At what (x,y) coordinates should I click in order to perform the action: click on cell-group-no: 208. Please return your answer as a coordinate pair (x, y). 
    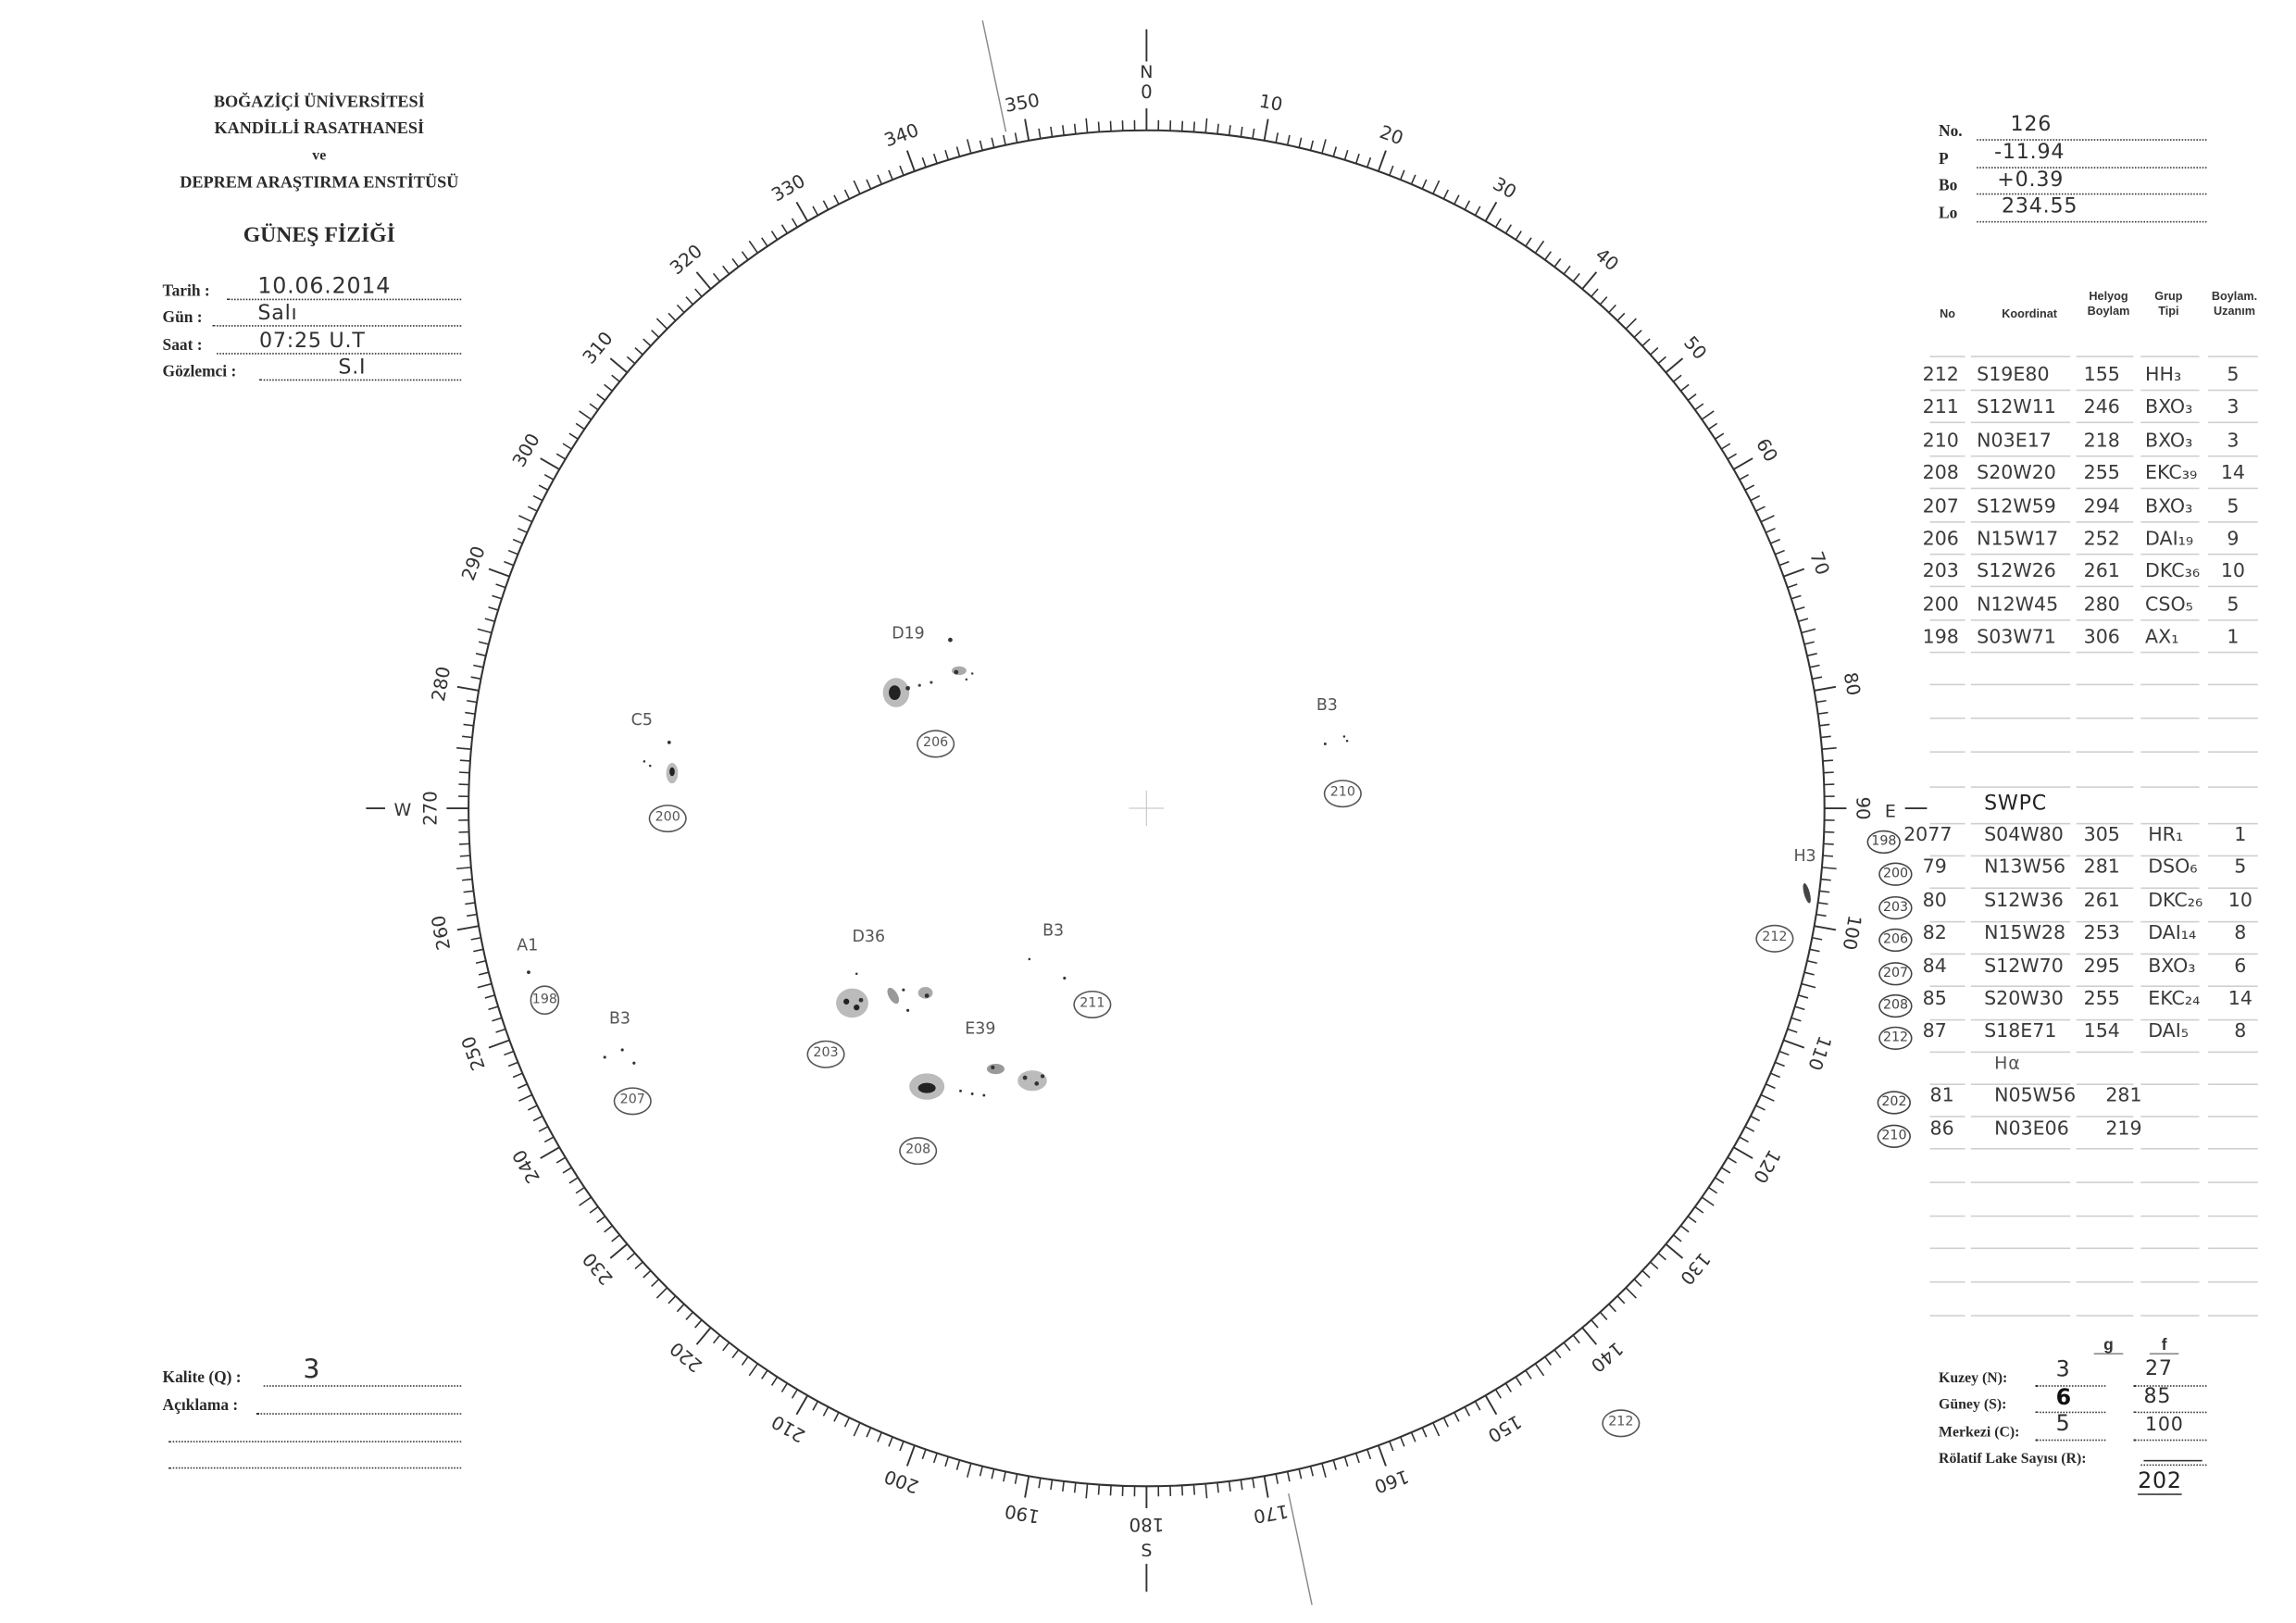
    Looking at the image, I should click on (1940, 474).